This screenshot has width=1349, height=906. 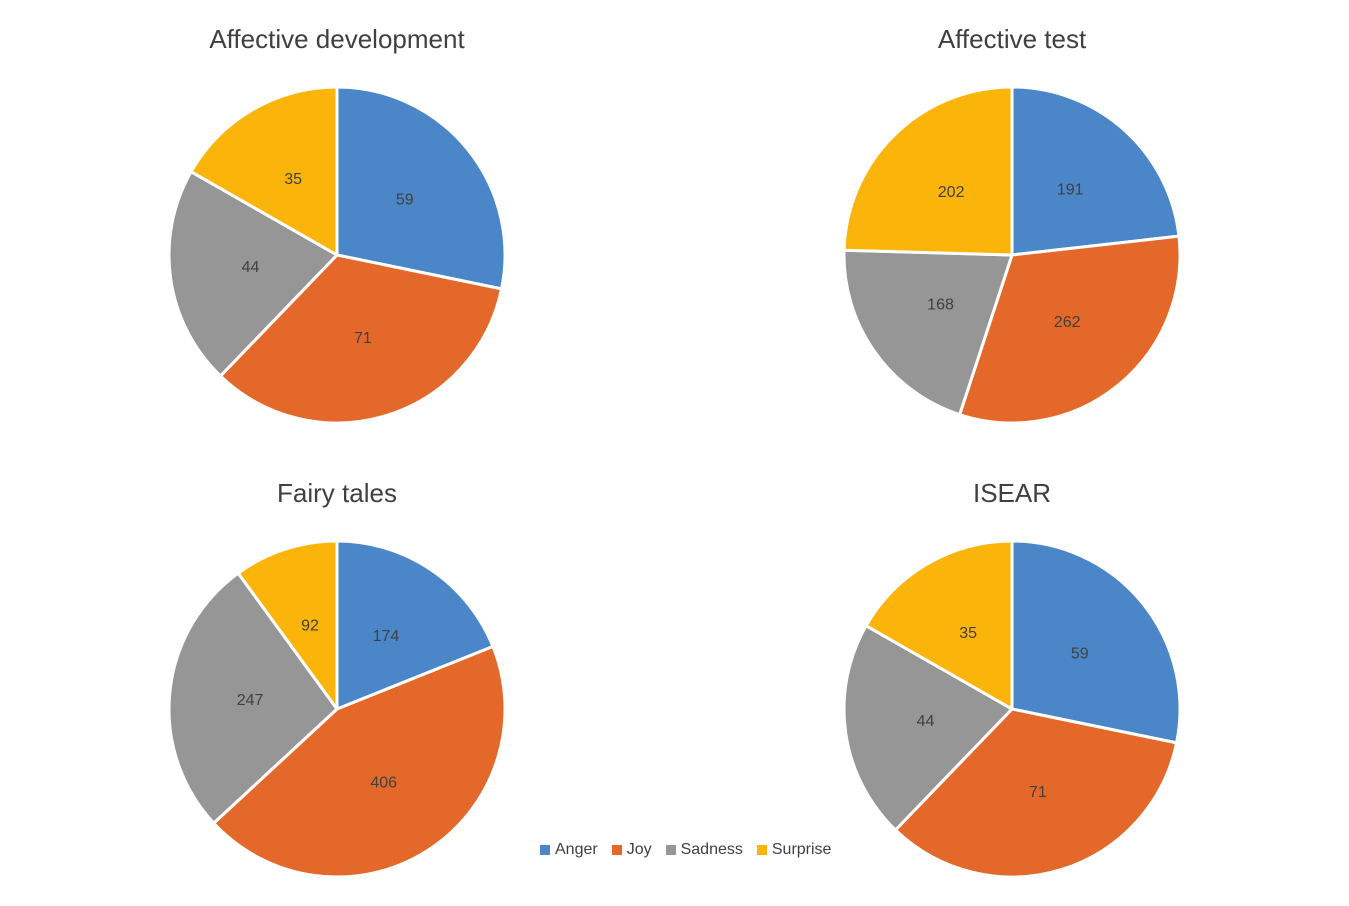 I want to click on legend-item-joy: Joy, so click(x=631, y=850).